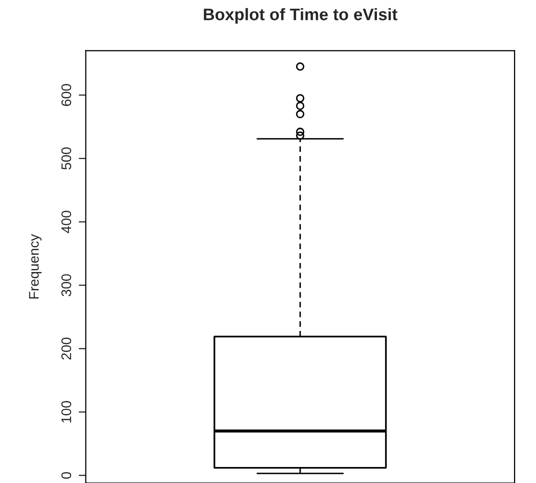  What do you see at coordinates (66, 285) in the screenshot?
I see `y-tick-label: 300` at bounding box center [66, 285].